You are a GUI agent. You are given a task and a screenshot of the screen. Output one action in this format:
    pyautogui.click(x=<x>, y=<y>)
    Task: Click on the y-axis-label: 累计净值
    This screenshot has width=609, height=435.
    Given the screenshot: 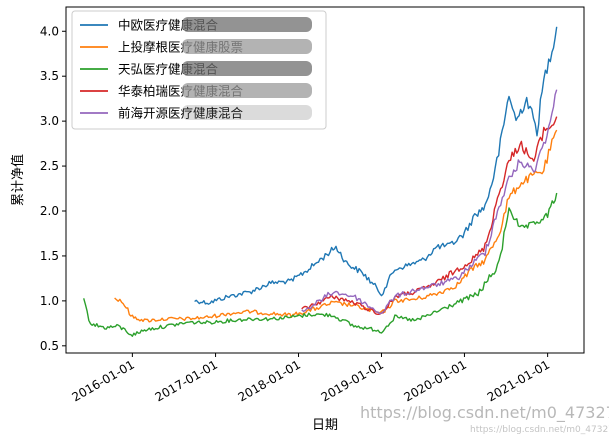 What is the action you would take?
    pyautogui.click(x=18, y=180)
    